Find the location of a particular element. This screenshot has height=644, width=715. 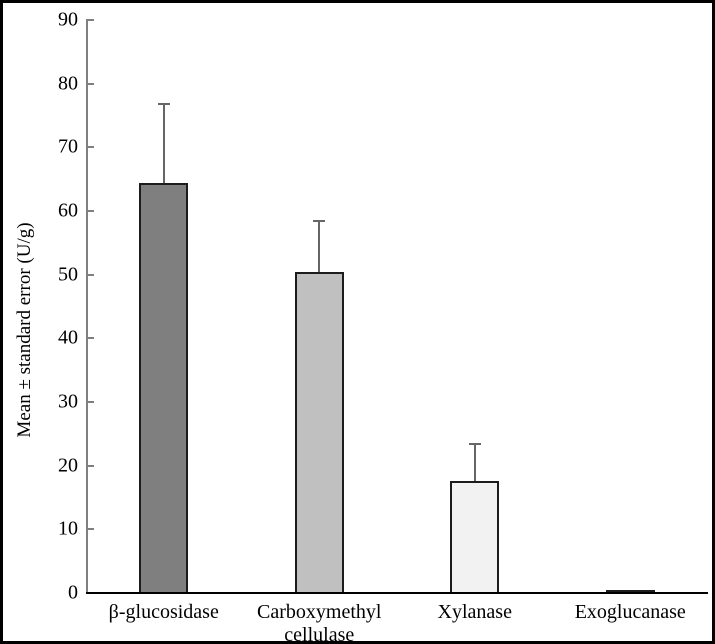

y-tick-label: 60 is located at coordinates (68, 210).